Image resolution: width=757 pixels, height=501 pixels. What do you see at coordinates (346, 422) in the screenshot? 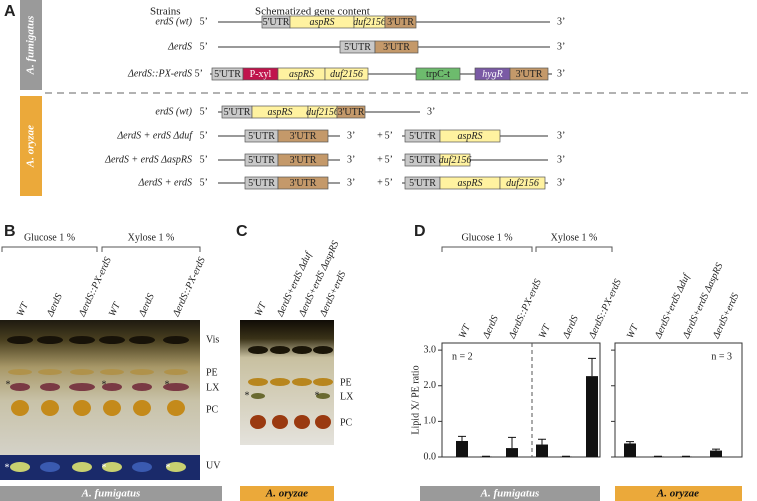
I see `band-label: PC` at bounding box center [346, 422].